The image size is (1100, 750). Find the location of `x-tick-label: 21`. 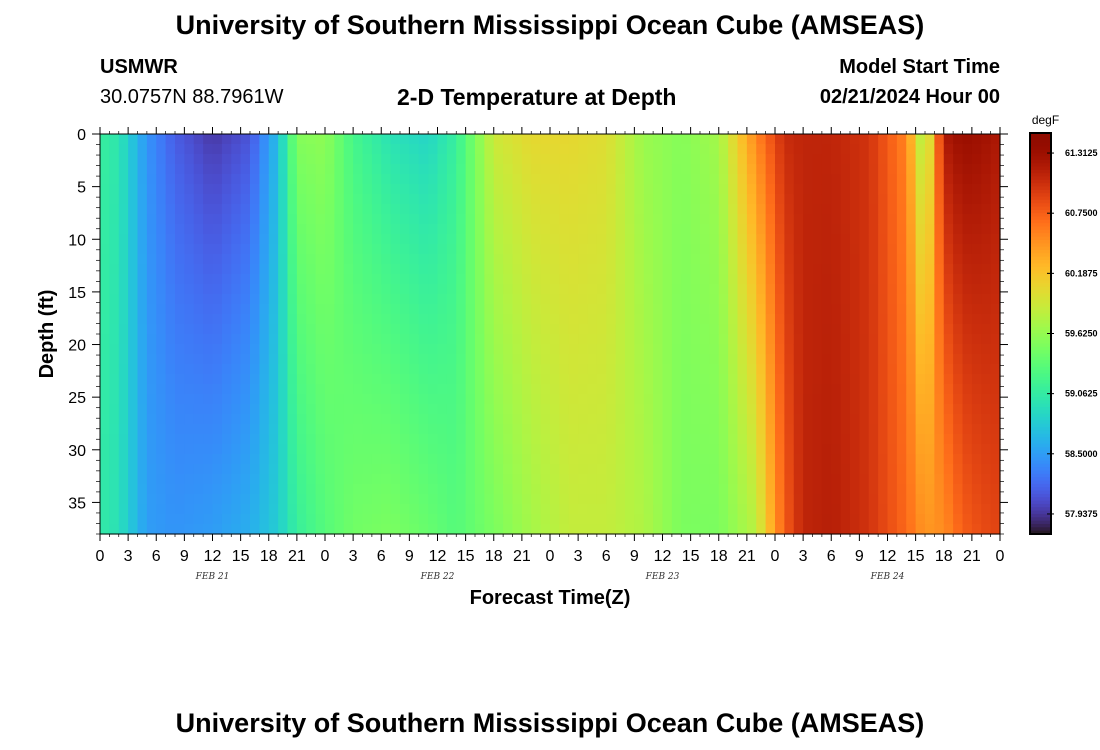

x-tick-label: 21 is located at coordinates (747, 556).